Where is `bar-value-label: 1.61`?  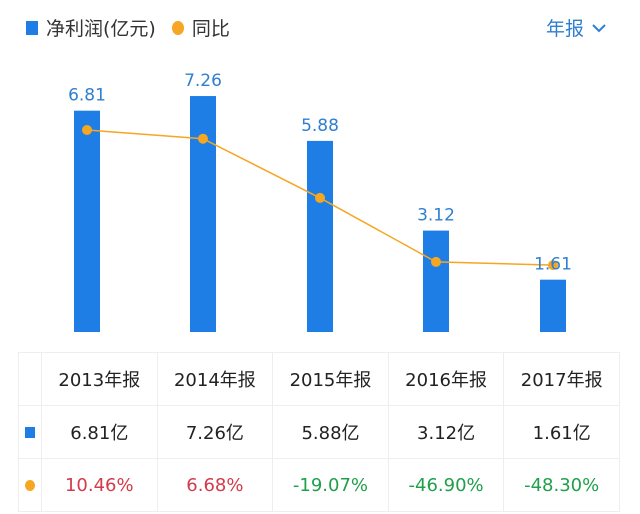
bar-value-label: 1.61 is located at coordinates (553, 265).